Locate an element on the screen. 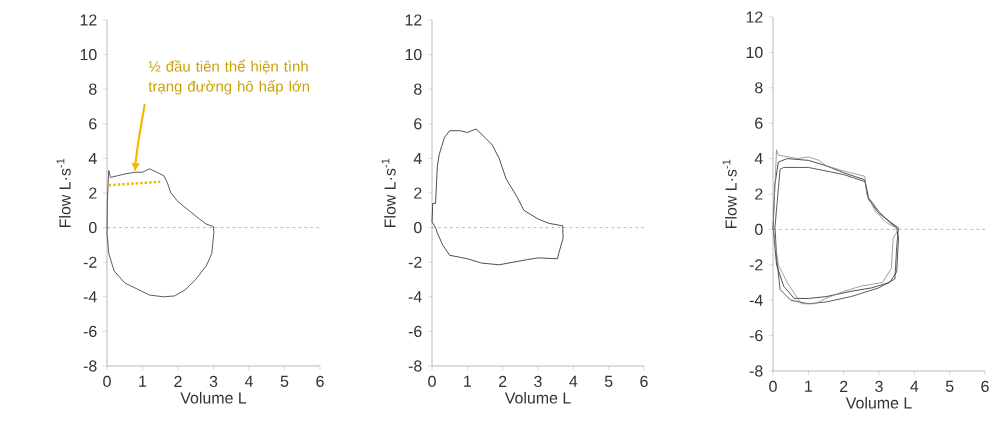 This screenshot has height=425, width=1005. annotation: ½ đầu tiên thể hiện tình trạng đường hô hấp lớn is located at coordinates (229, 77).